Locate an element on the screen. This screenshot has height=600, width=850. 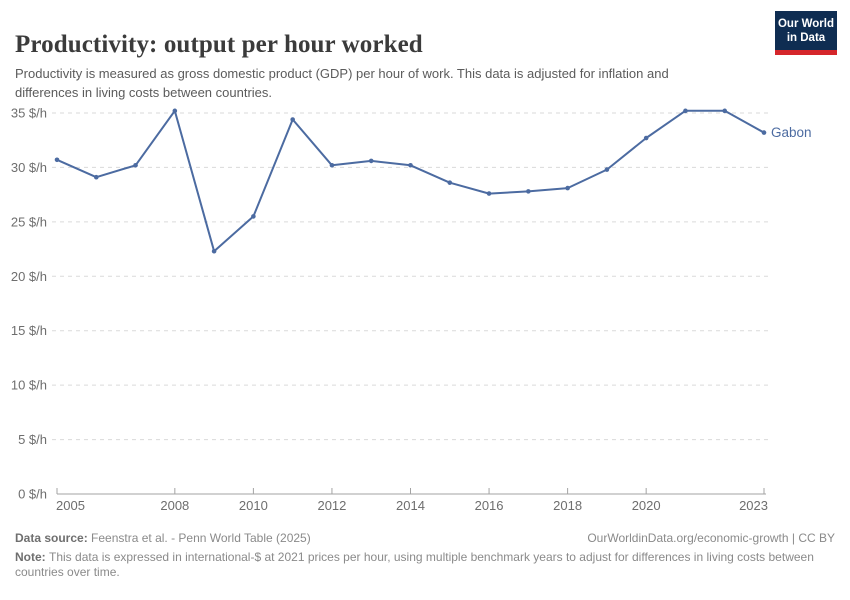
x-tick-label: 2008 is located at coordinates (174, 505).